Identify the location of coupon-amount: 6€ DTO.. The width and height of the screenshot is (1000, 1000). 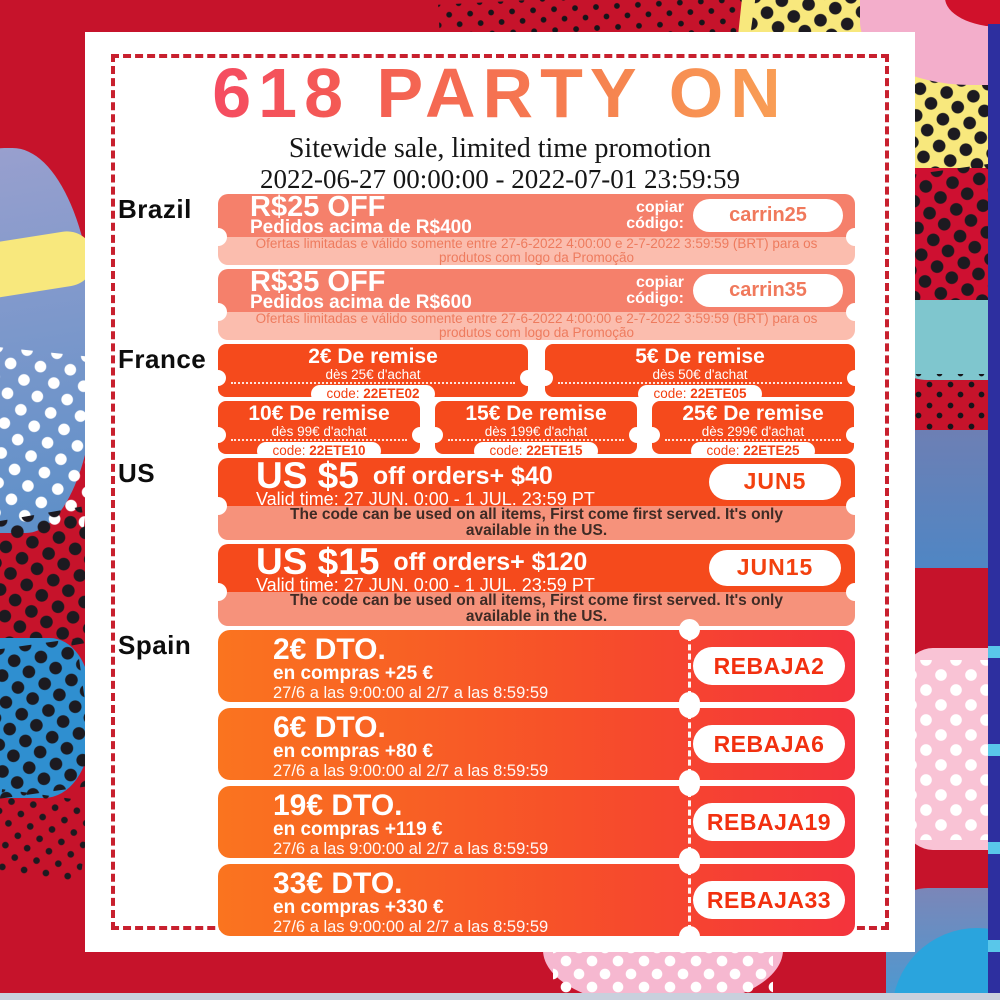
(329, 727).